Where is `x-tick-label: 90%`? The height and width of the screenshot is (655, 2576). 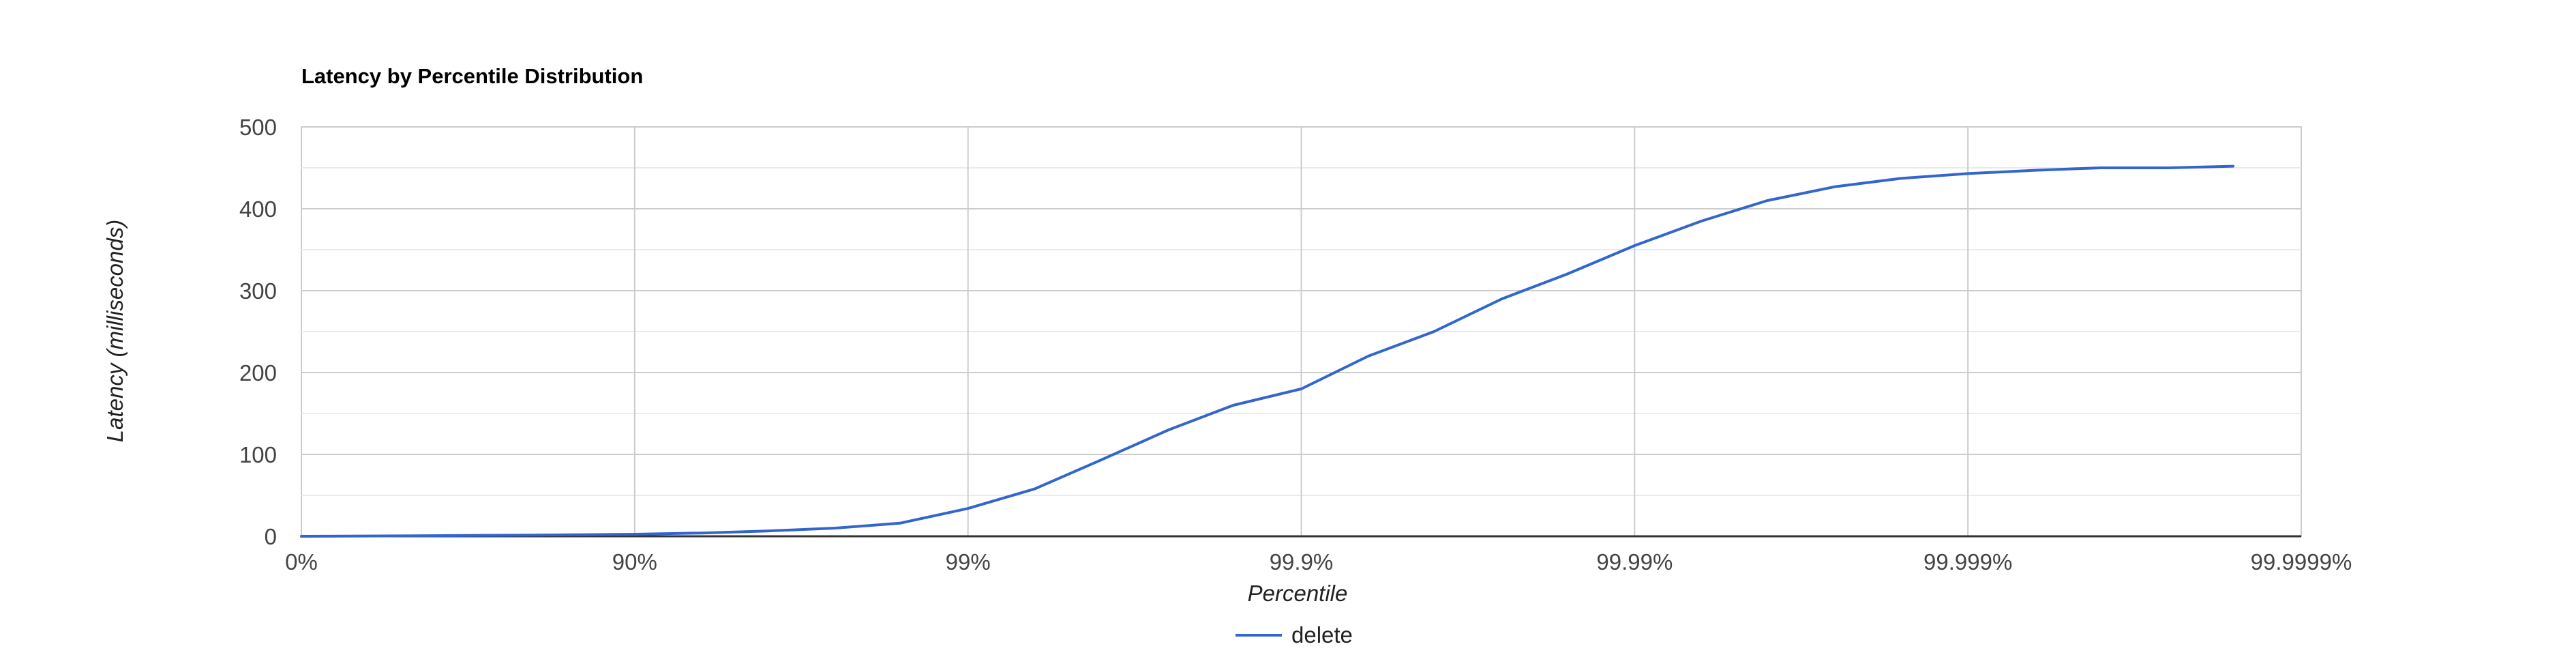
x-tick-label: 90% is located at coordinates (634, 561).